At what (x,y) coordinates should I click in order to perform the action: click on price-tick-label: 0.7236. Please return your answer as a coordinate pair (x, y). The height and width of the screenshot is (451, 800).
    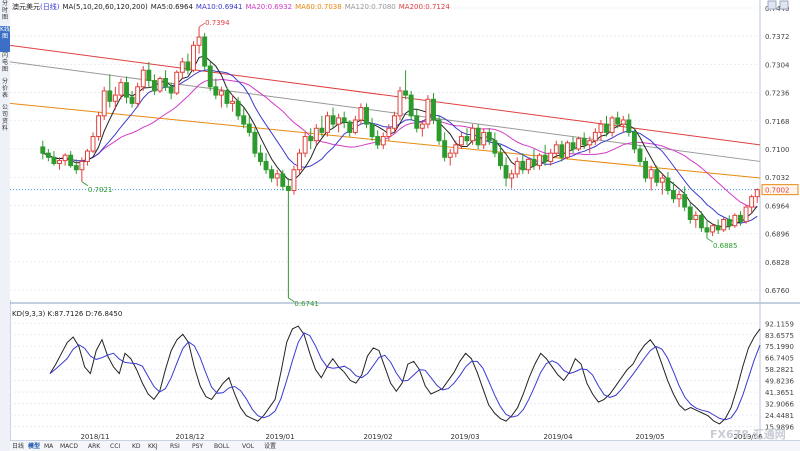
    Looking at the image, I should click on (777, 94).